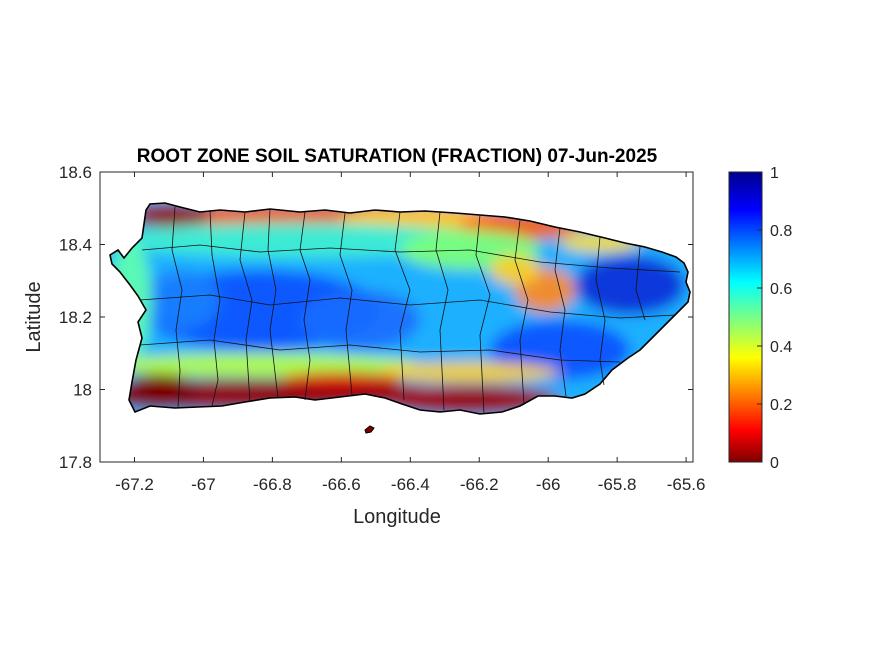 This screenshot has width=875, height=656. What do you see at coordinates (781, 231) in the screenshot?
I see `colorbar-tick-label: 0.8` at bounding box center [781, 231].